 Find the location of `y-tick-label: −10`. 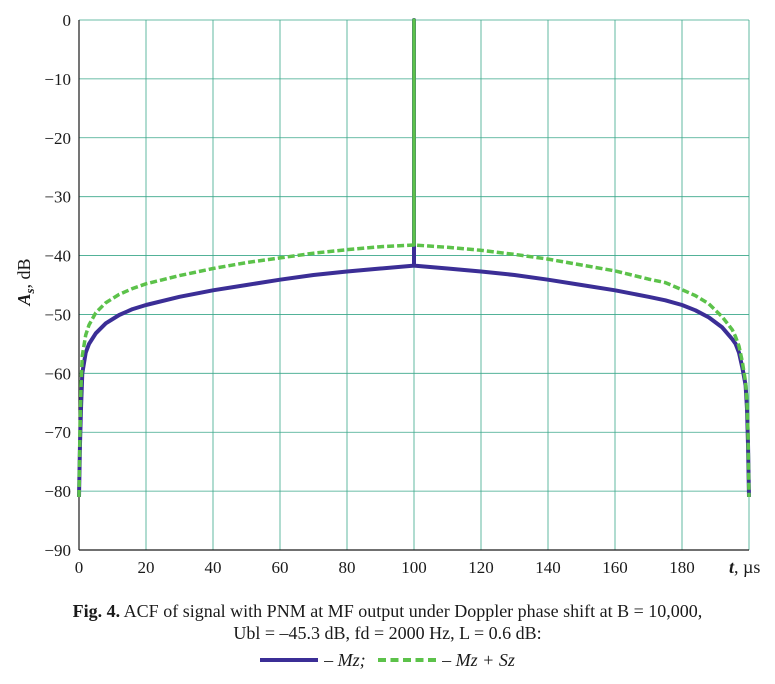

y-tick-label: −10 is located at coordinates (57, 79).